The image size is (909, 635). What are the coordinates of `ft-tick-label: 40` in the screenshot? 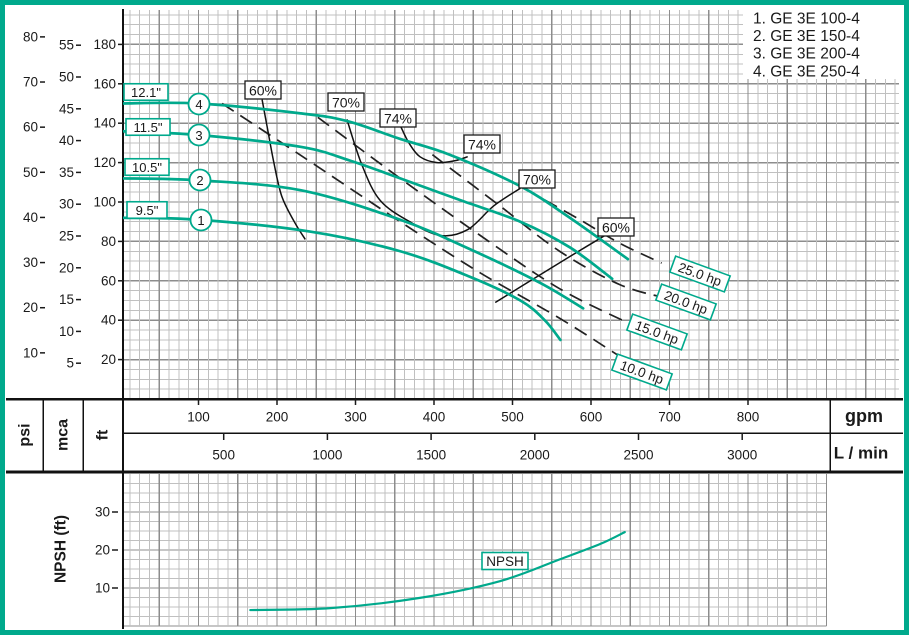 It's located at (108, 320).